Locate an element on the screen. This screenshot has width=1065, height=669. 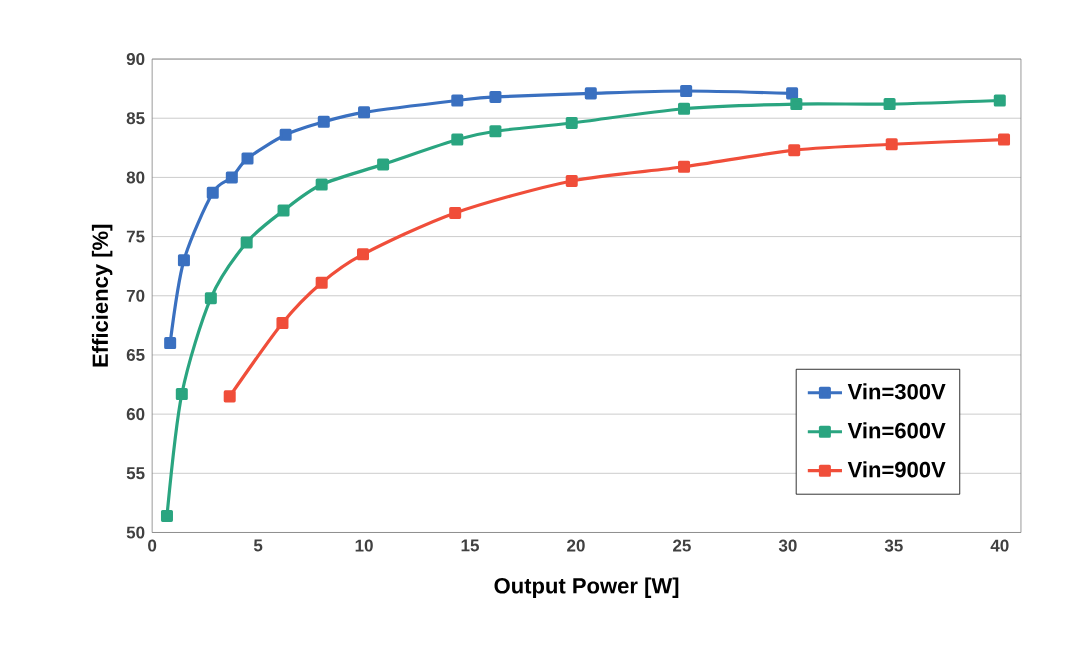
legend-label: Vin=600V is located at coordinates (896, 430).